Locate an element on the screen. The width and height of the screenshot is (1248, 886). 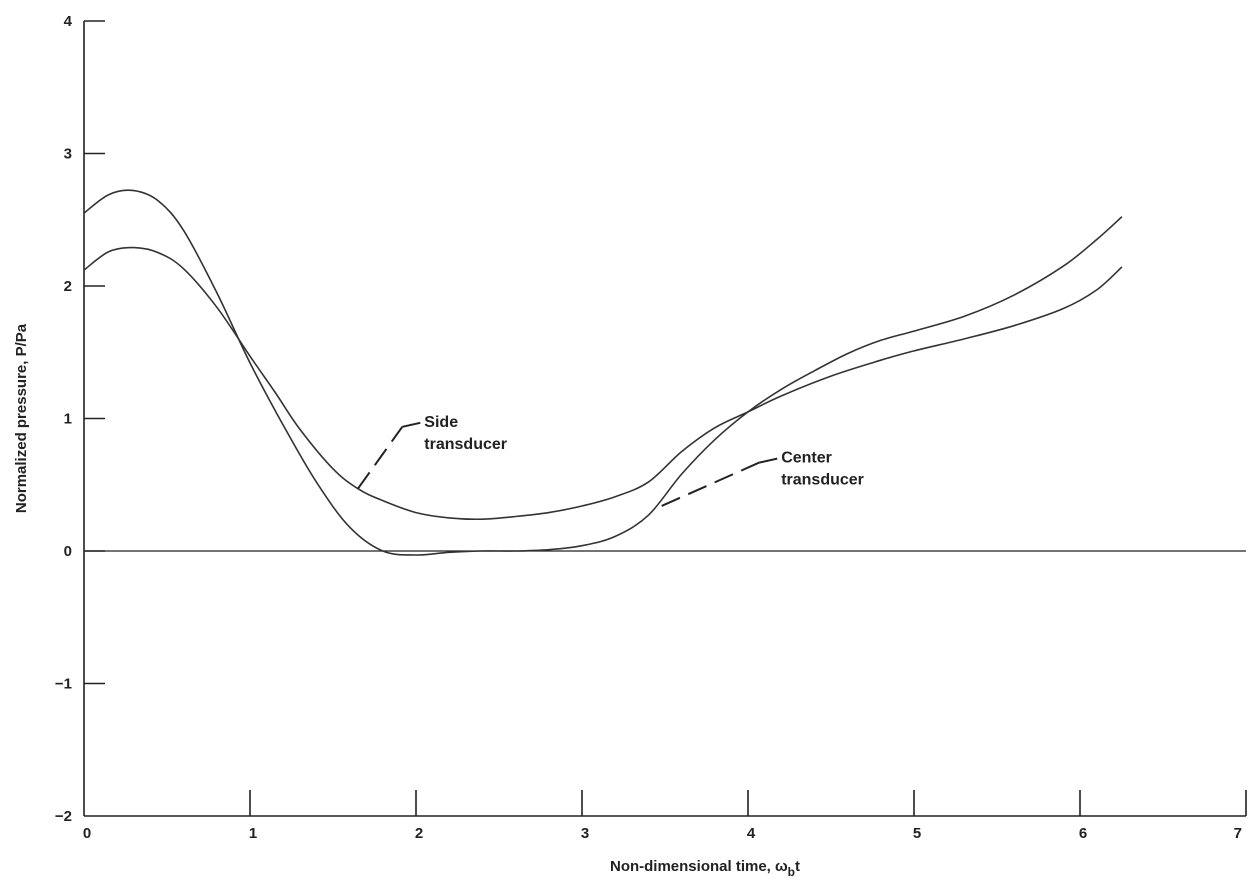
y-tick-label: 1 is located at coordinates (68, 419).